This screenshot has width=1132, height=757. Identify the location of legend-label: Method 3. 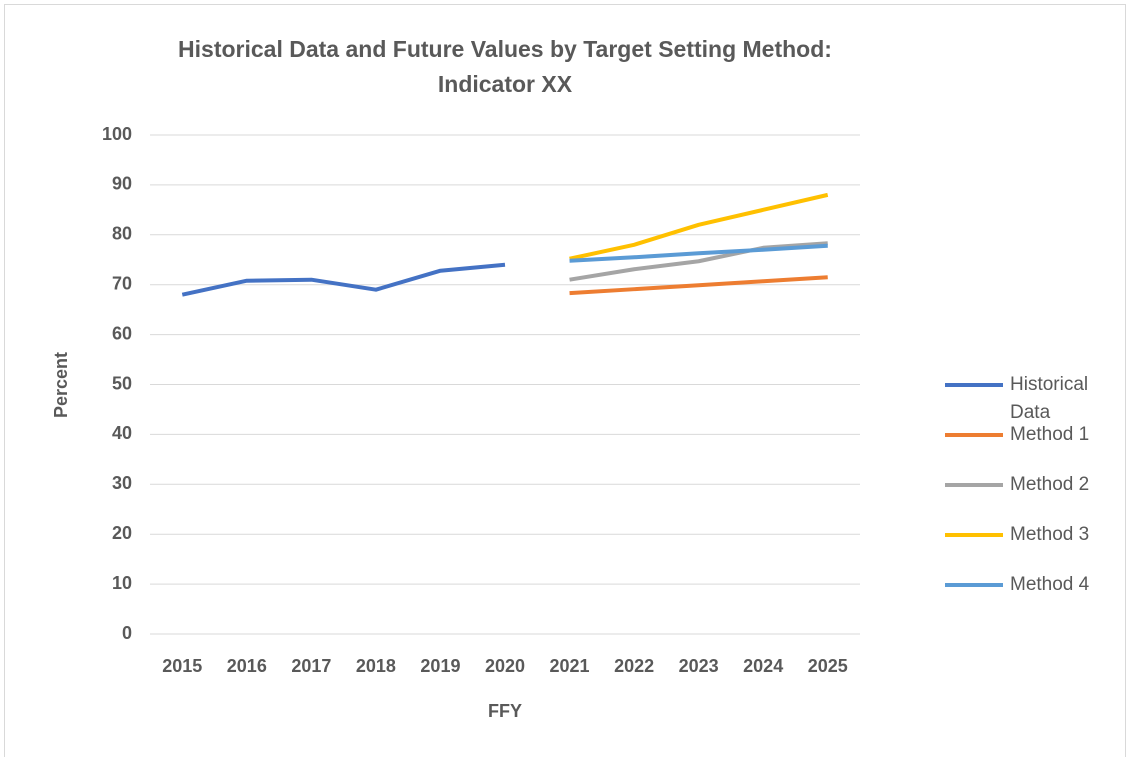
(1050, 534).